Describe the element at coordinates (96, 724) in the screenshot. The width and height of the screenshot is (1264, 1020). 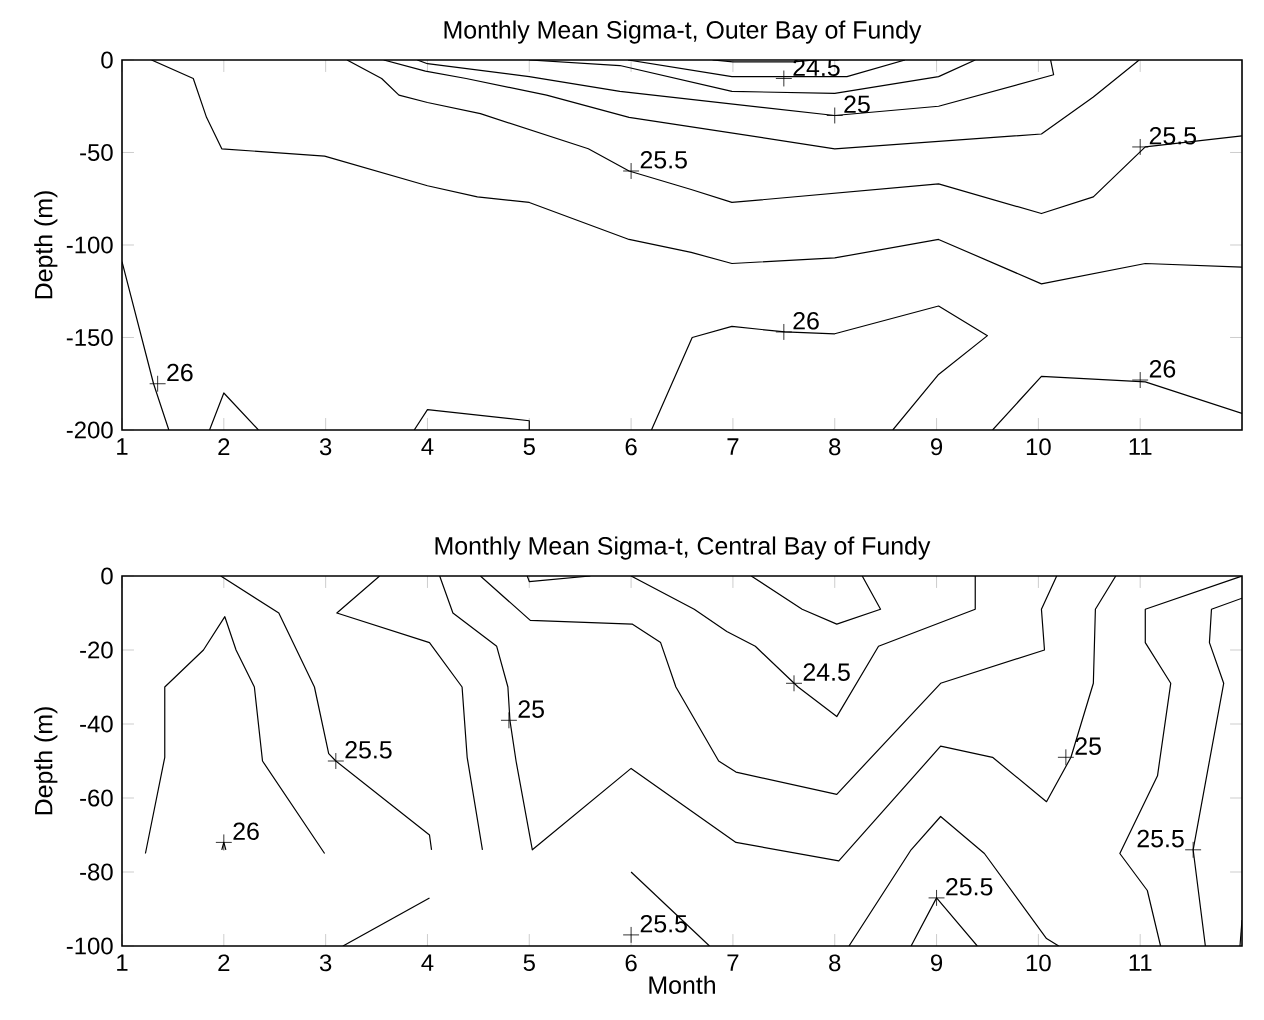
I see `y-tick-label: -40` at that location.